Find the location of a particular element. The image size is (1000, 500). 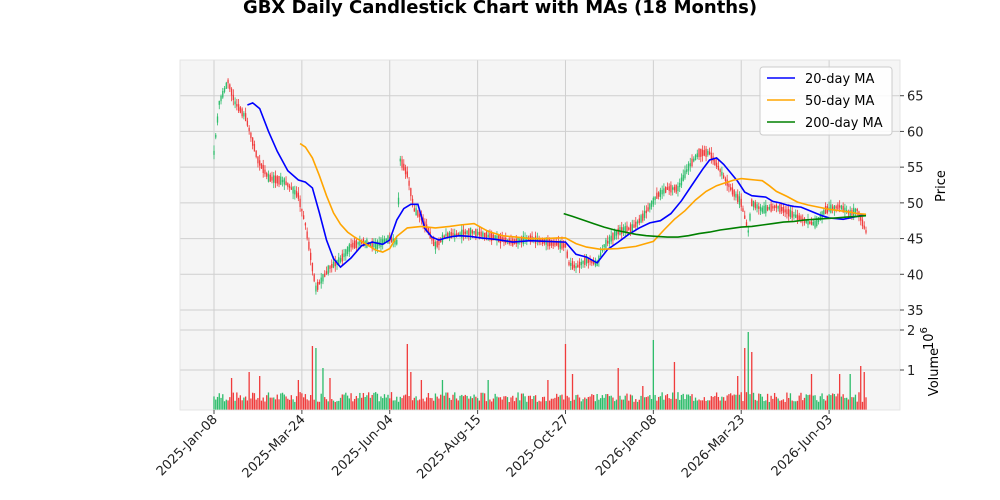

y-tick-label: 35 is located at coordinates (915, 311).